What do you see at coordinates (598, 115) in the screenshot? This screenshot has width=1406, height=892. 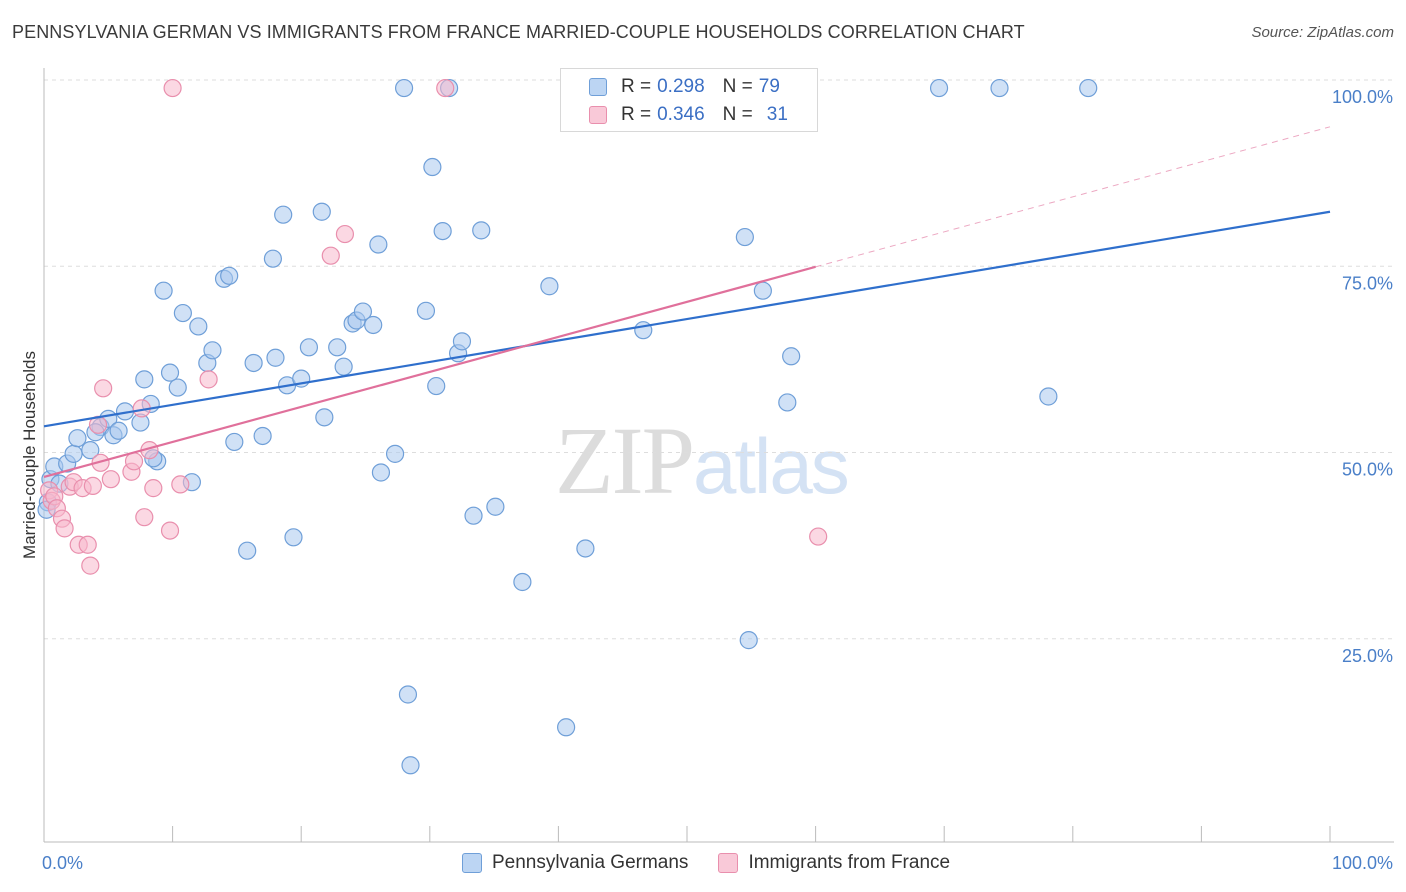 I see `legend-swatch-pink` at bounding box center [598, 115].